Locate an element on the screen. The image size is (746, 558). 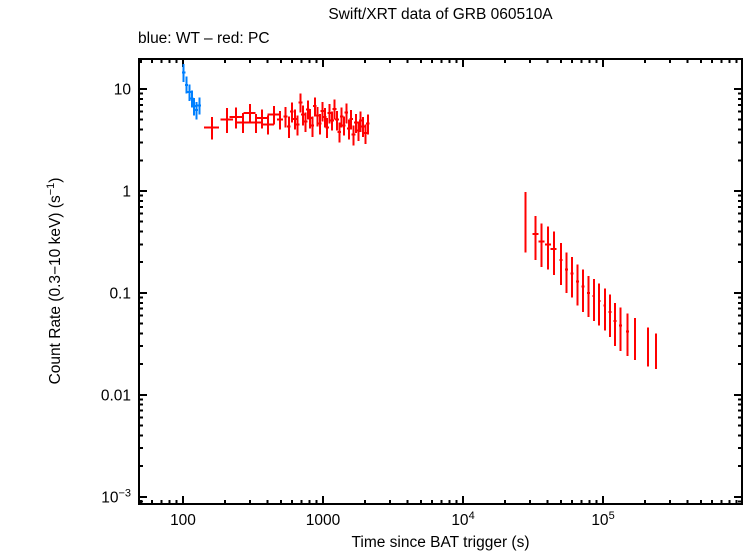
y-axis-label: Count Rate (0.3−10 keV) (s−1) is located at coordinates (55, 281).